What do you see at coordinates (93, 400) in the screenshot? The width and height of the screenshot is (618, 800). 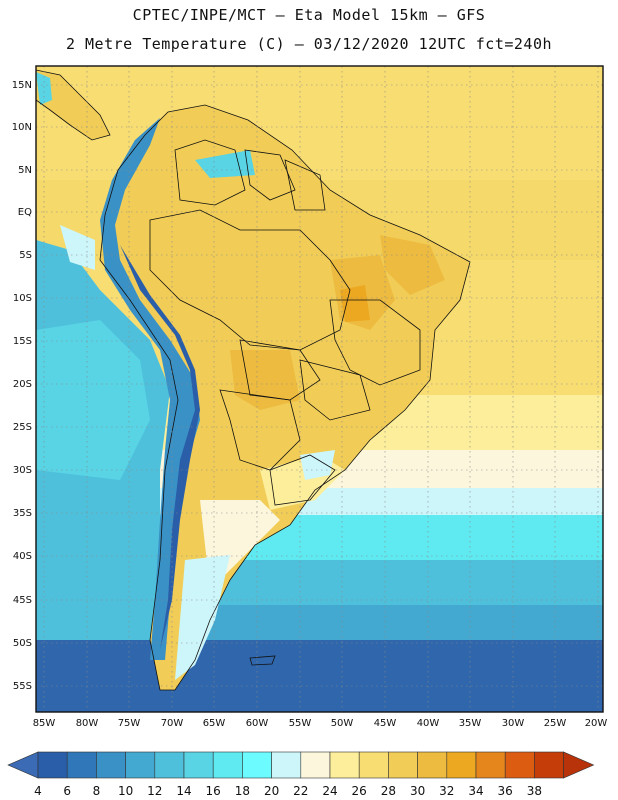 I see `pacific-cool-core` at bounding box center [93, 400].